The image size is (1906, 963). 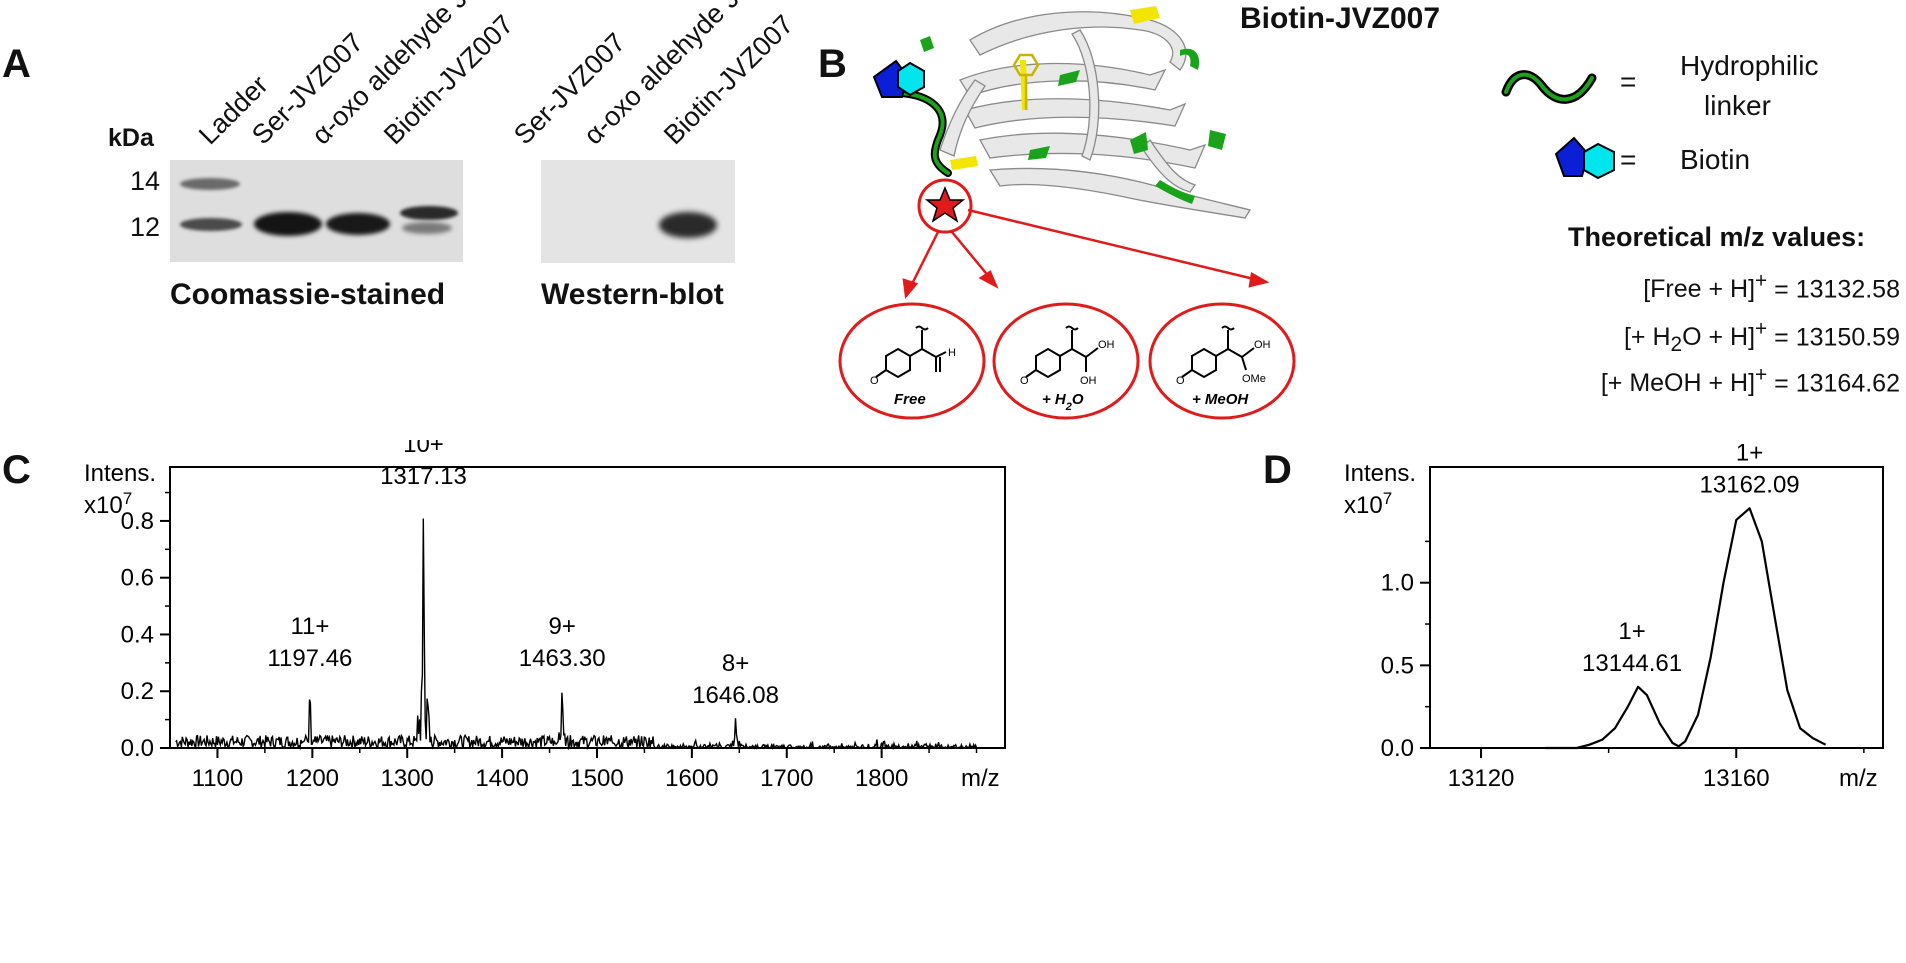 I want to click on site-circle, so click(x=945, y=206).